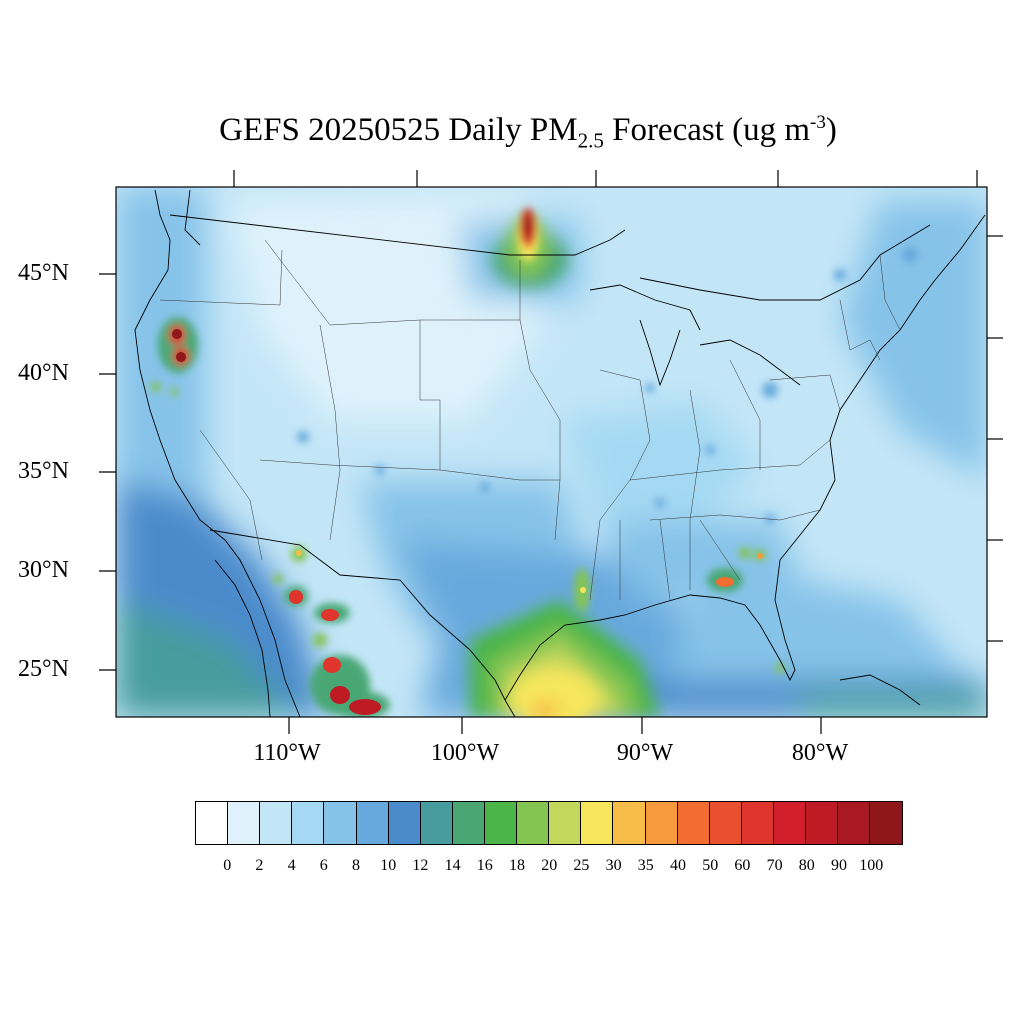  What do you see at coordinates (43, 669) in the screenshot?
I see `lat-label-25: 25°N` at bounding box center [43, 669].